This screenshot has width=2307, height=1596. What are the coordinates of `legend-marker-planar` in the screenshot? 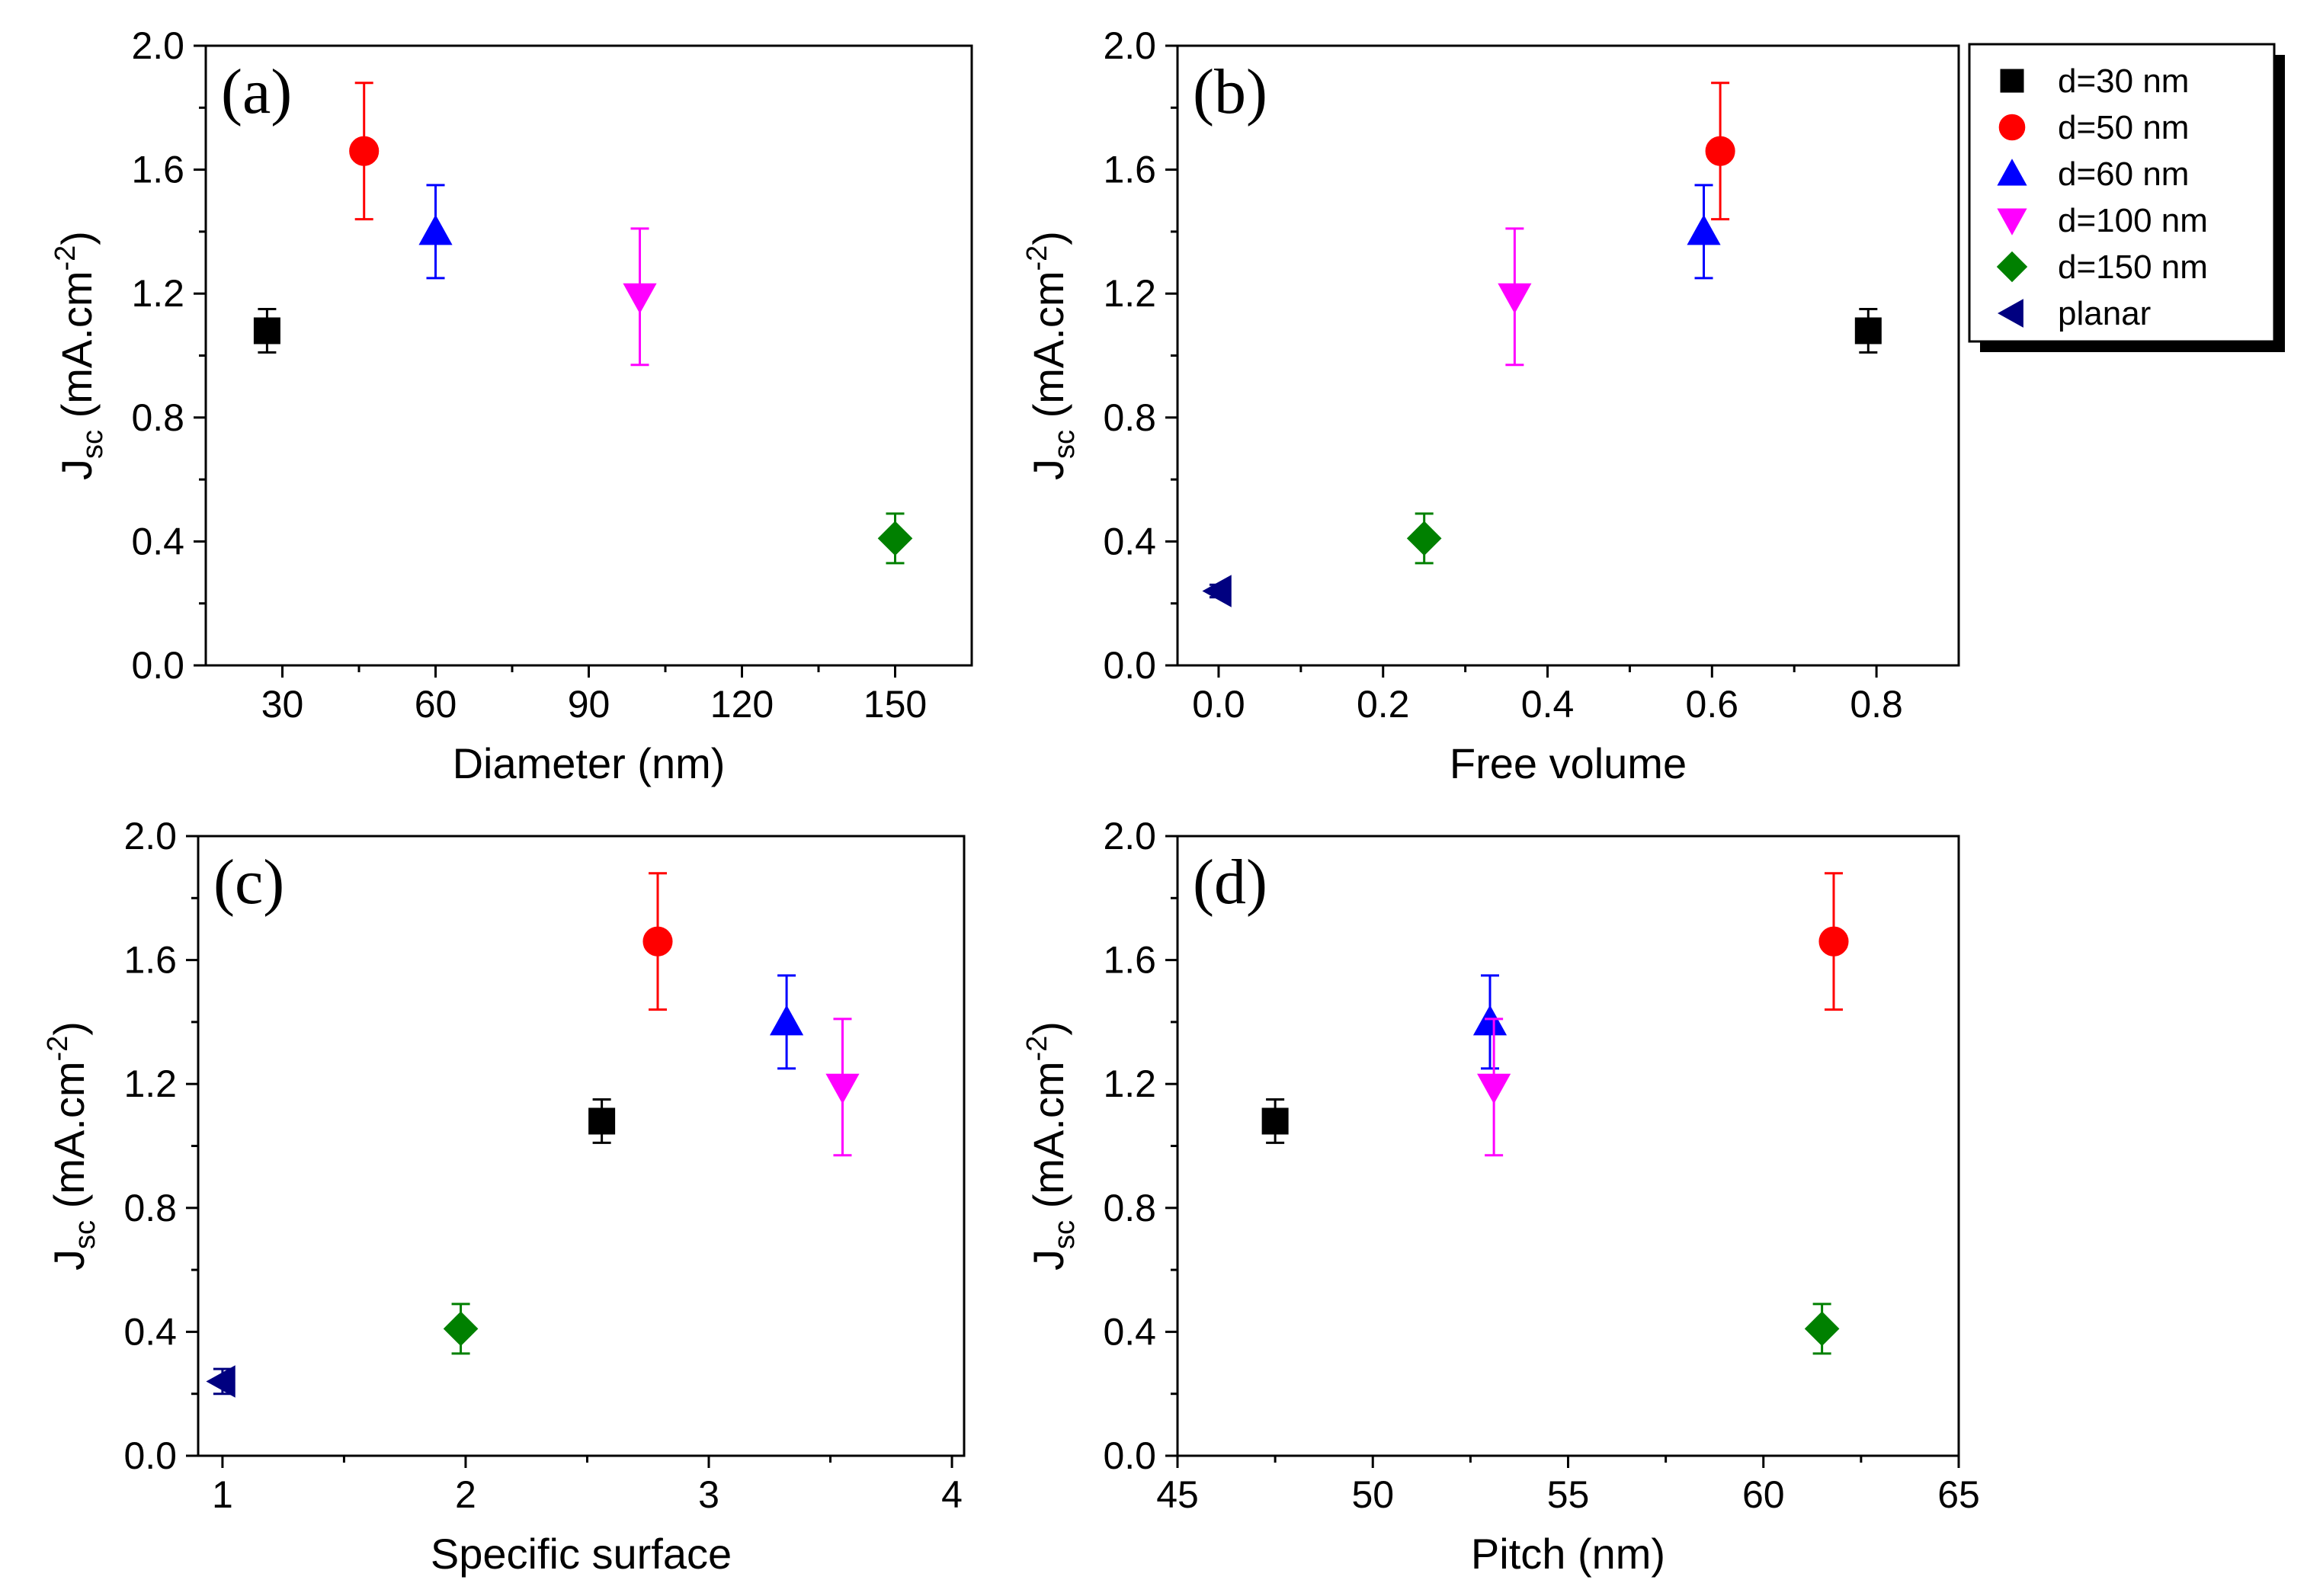 It's located at (2010, 313).